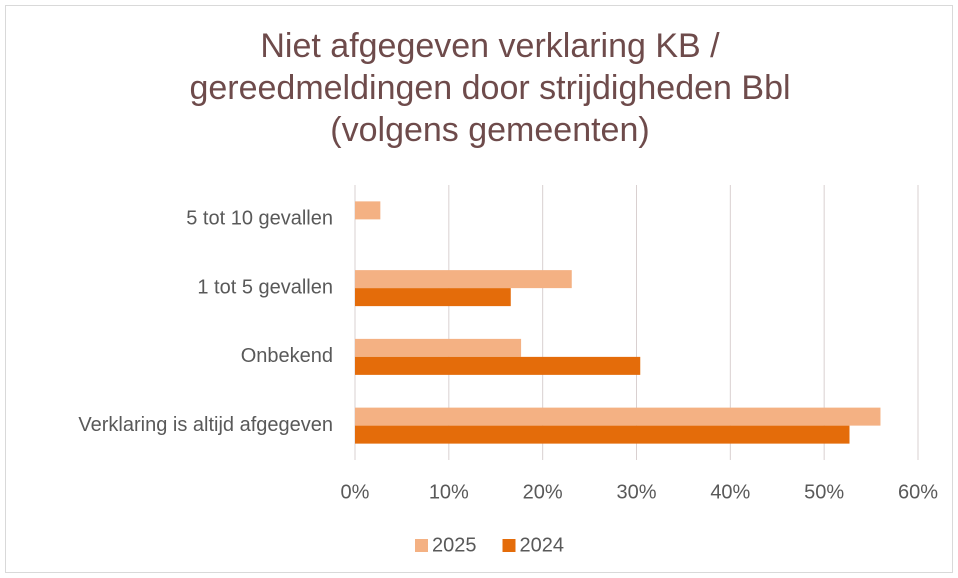 This screenshot has height=578, width=958. I want to click on chart-title: gereedmeldingen door strijdigheden Bbl, so click(489, 88).